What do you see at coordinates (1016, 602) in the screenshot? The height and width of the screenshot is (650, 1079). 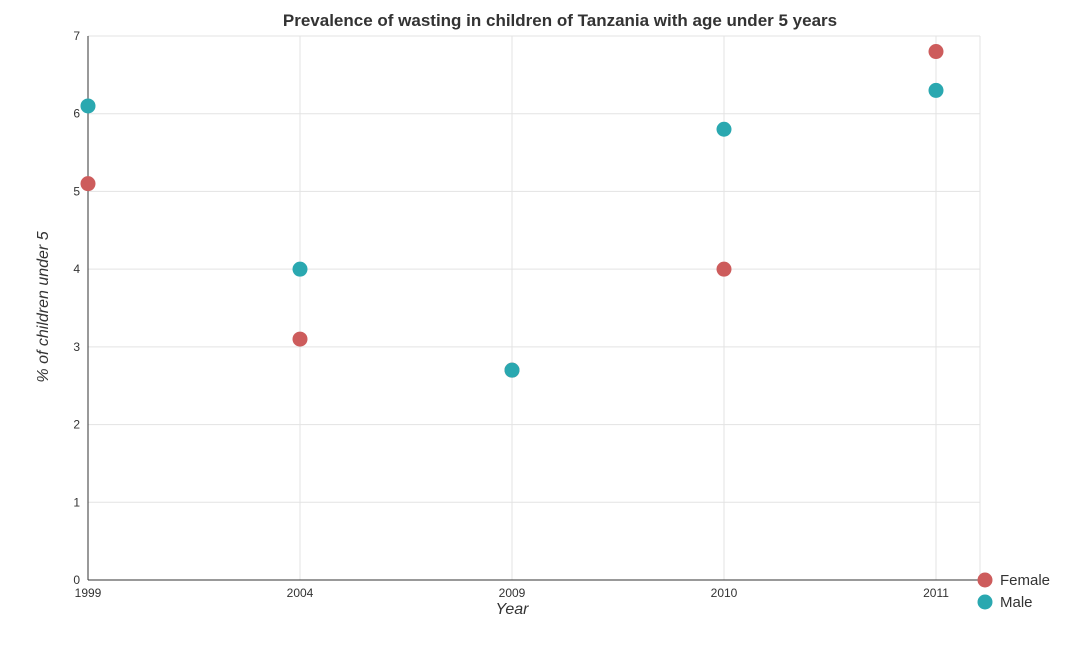 I see `legend-label-male: Male` at bounding box center [1016, 602].